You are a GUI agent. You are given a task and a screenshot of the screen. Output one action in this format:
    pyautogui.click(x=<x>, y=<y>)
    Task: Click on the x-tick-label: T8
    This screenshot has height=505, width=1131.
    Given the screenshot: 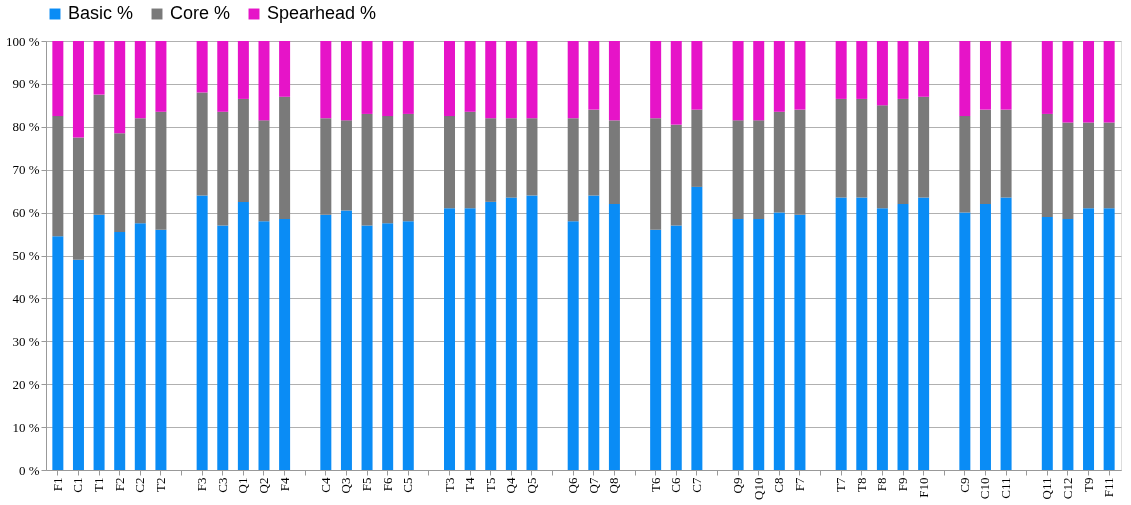 What is the action you would take?
    pyautogui.click(x=861, y=484)
    